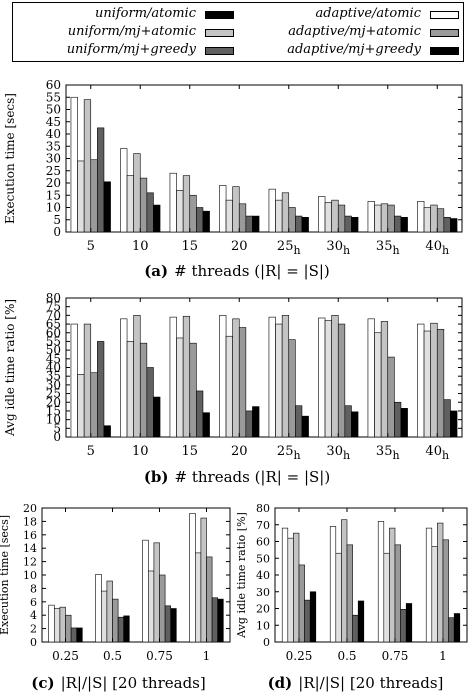 This screenshot has width=474, height=696. What do you see at coordinates (156, 477) in the screenshot?
I see `caption-tag: (b)` at bounding box center [156, 477].